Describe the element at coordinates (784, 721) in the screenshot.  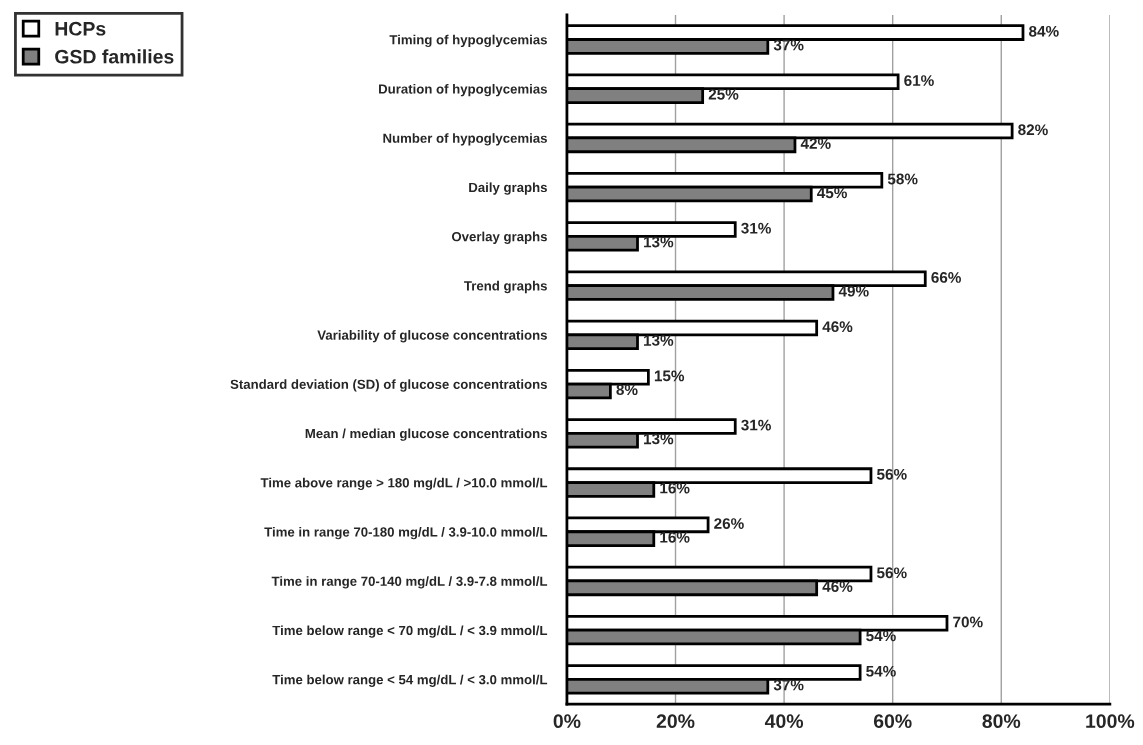
I see `x-tick-label: 40%` at that location.